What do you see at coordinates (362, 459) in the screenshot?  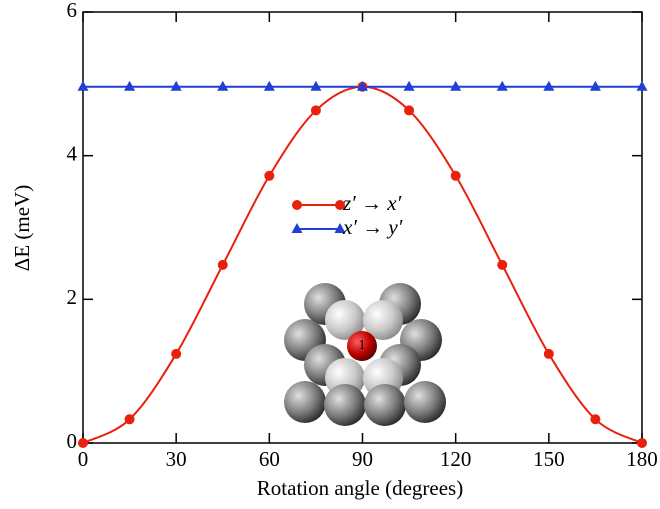 I see `x-tick-label: 90` at bounding box center [362, 459].